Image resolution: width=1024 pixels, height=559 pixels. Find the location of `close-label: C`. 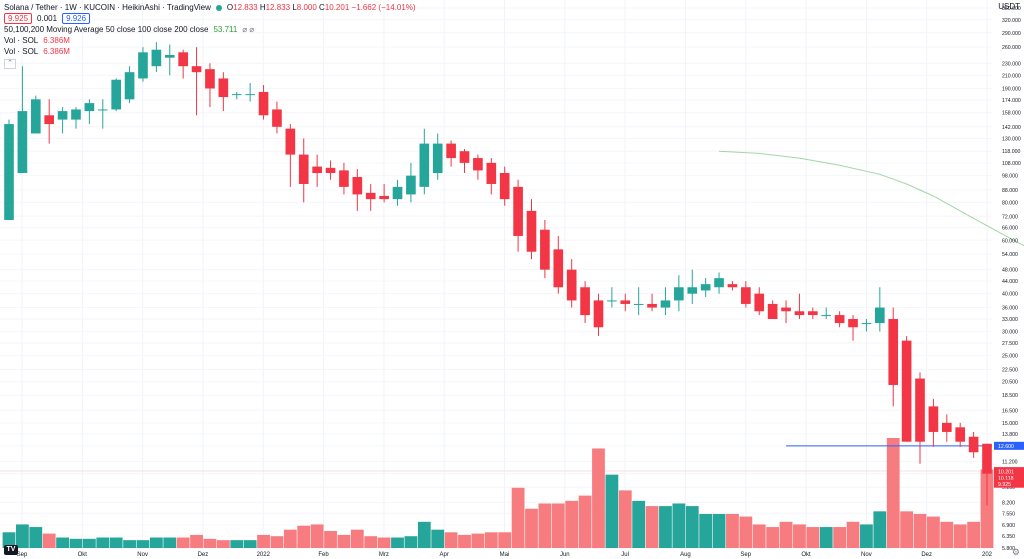

close-label: C is located at coordinates (322, 7).